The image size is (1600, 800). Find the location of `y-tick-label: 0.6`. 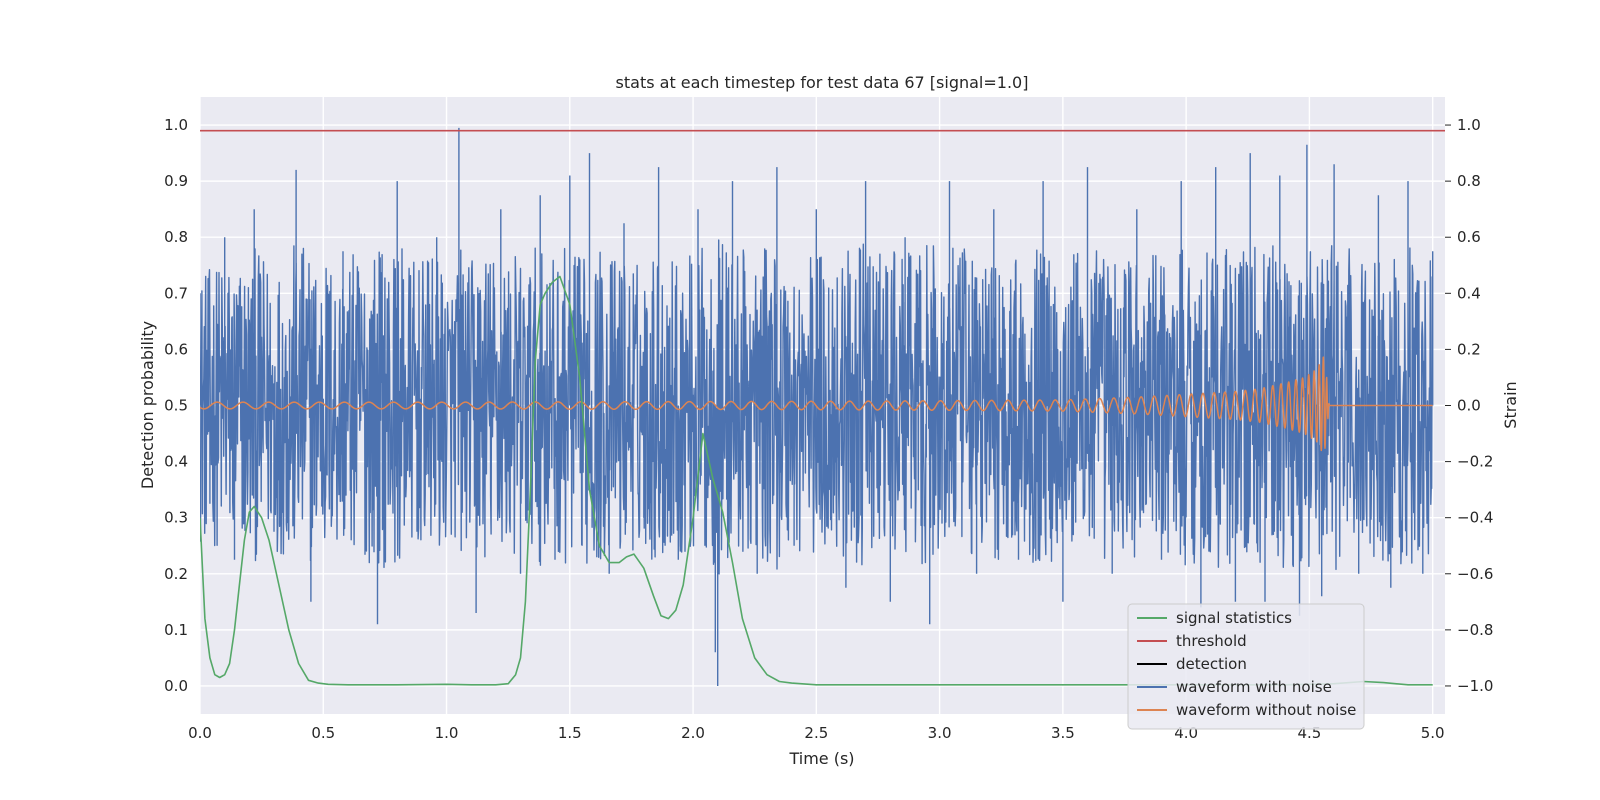

y-tick-label: 0.6 is located at coordinates (176, 349).